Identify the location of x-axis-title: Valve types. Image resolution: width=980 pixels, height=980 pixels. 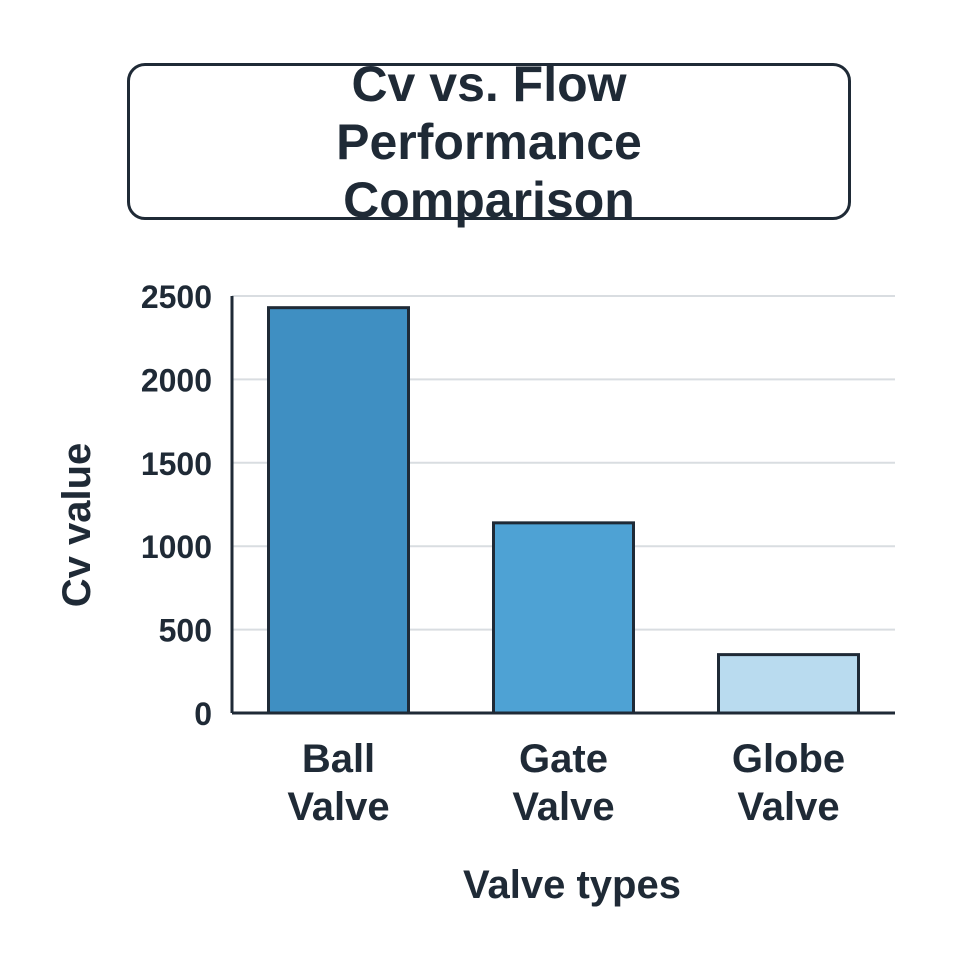
(572, 885).